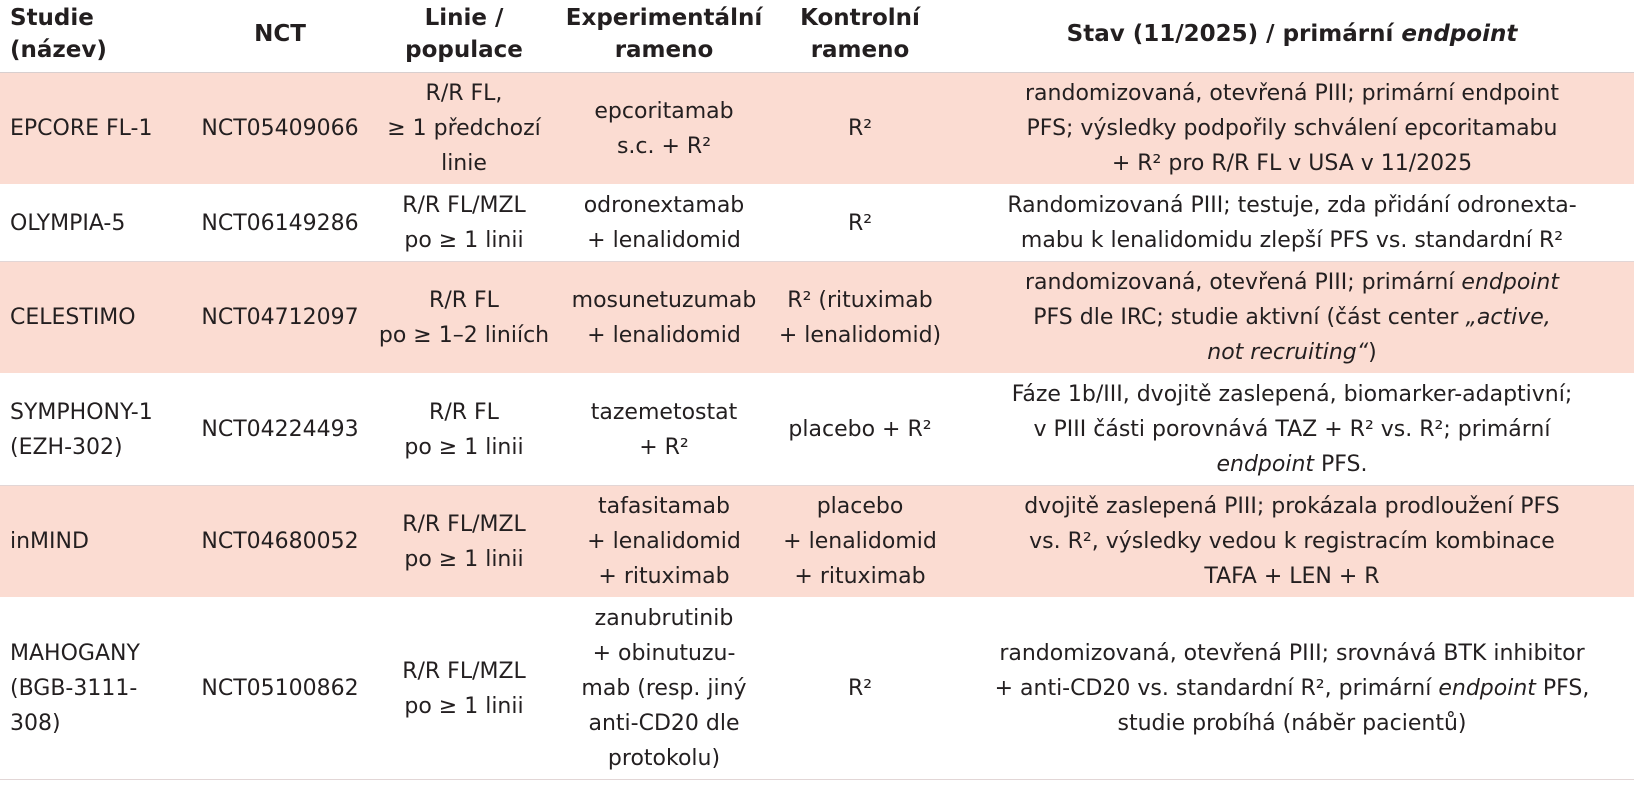 This screenshot has height=800, width=1634. I want to click on status-text: ), so click(1372, 352).